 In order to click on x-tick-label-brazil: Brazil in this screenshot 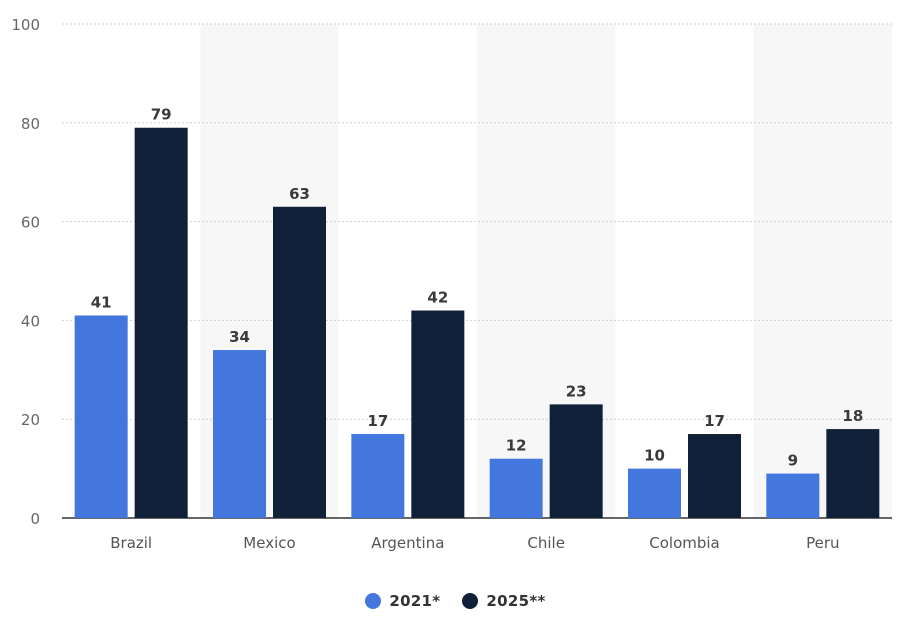, I will do `click(131, 543)`.